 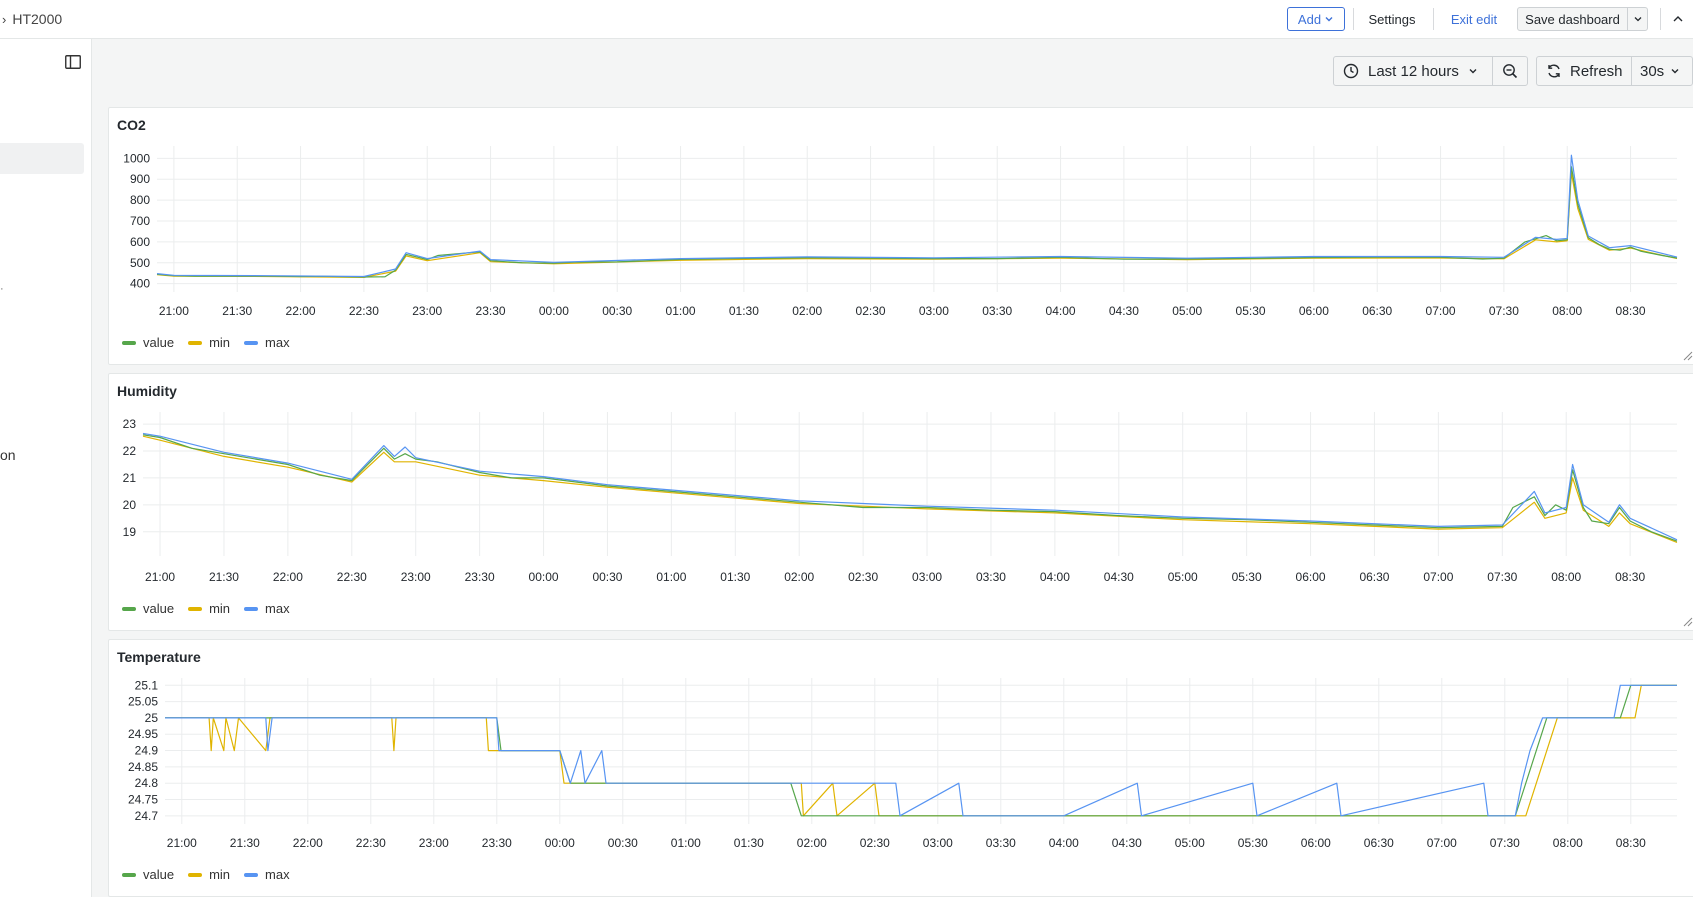 What do you see at coordinates (1251, 311) in the screenshot?
I see `x-tick-label: 05:30` at bounding box center [1251, 311].